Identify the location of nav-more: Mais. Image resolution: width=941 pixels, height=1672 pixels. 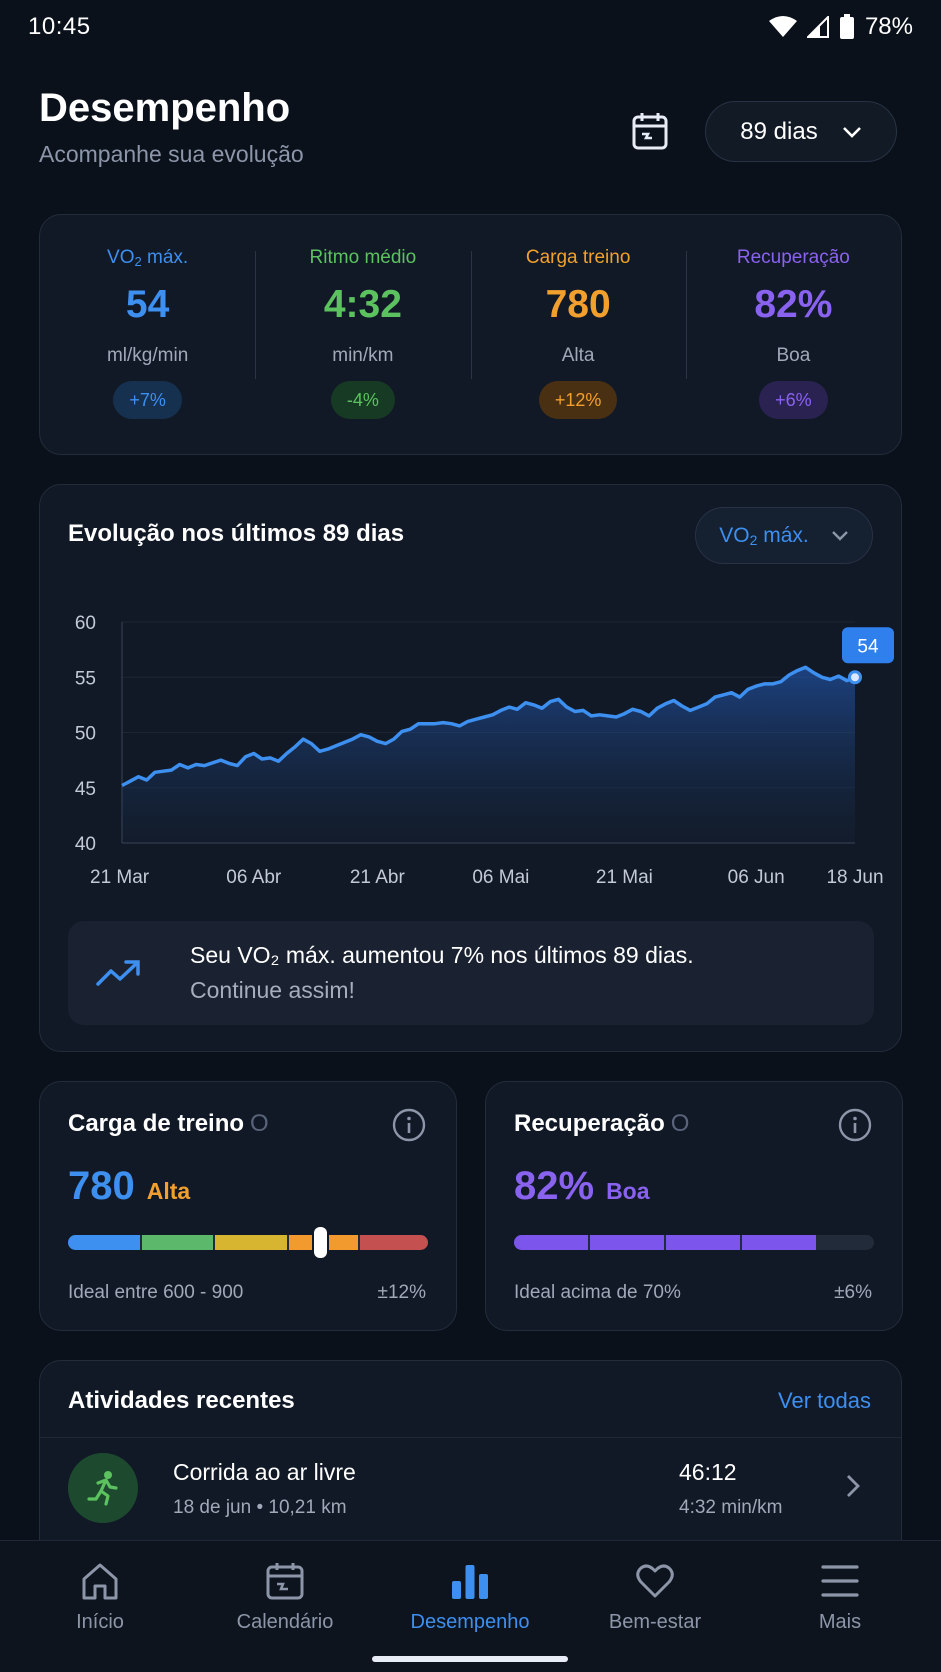
(840, 1601).